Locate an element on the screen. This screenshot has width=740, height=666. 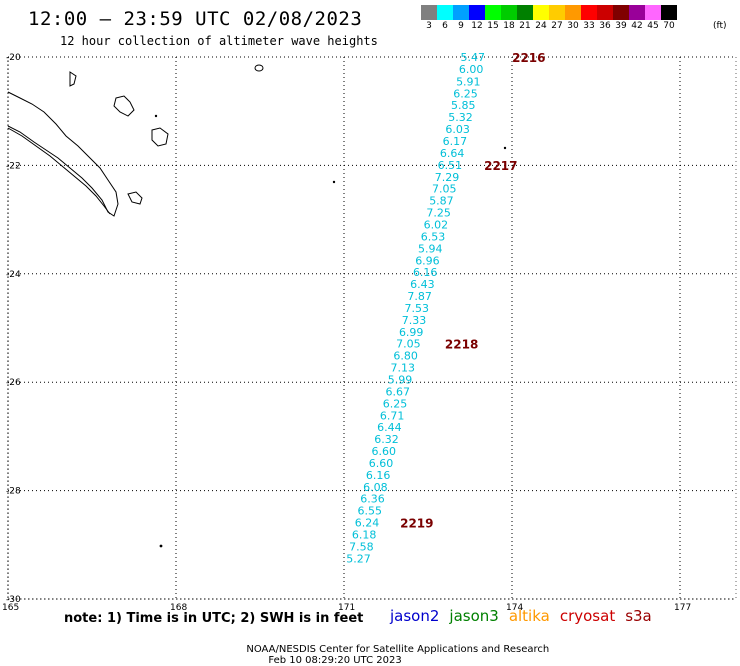
wave-height-label: 6.18 is located at coordinates (364, 535).